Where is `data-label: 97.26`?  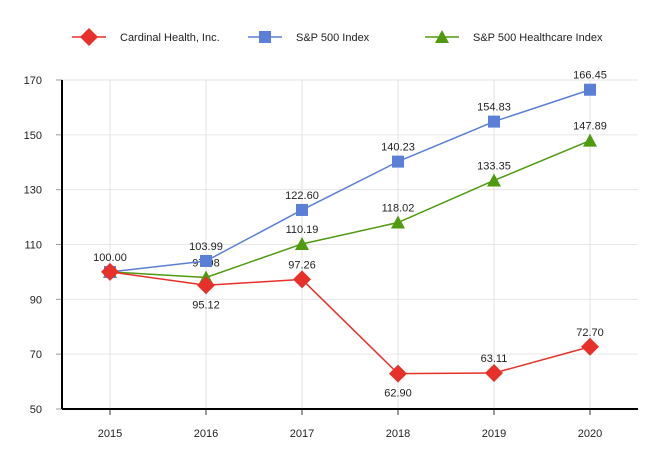
data-label: 97.26 is located at coordinates (302, 265).